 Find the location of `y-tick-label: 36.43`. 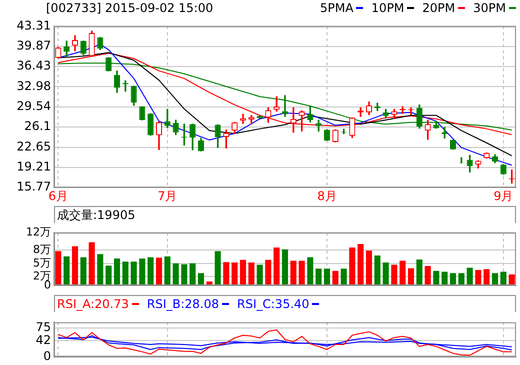

y-tick-label: 36.43 is located at coordinates (33, 65).